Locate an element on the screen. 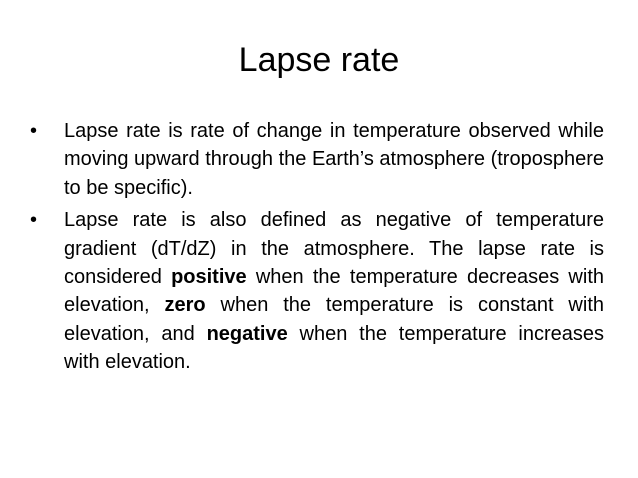  bold-term-zero: zero is located at coordinates (185, 305).